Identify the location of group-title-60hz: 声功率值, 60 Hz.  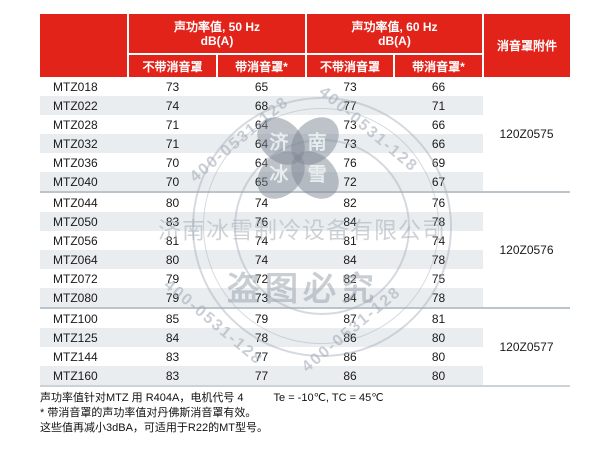
(394, 26).